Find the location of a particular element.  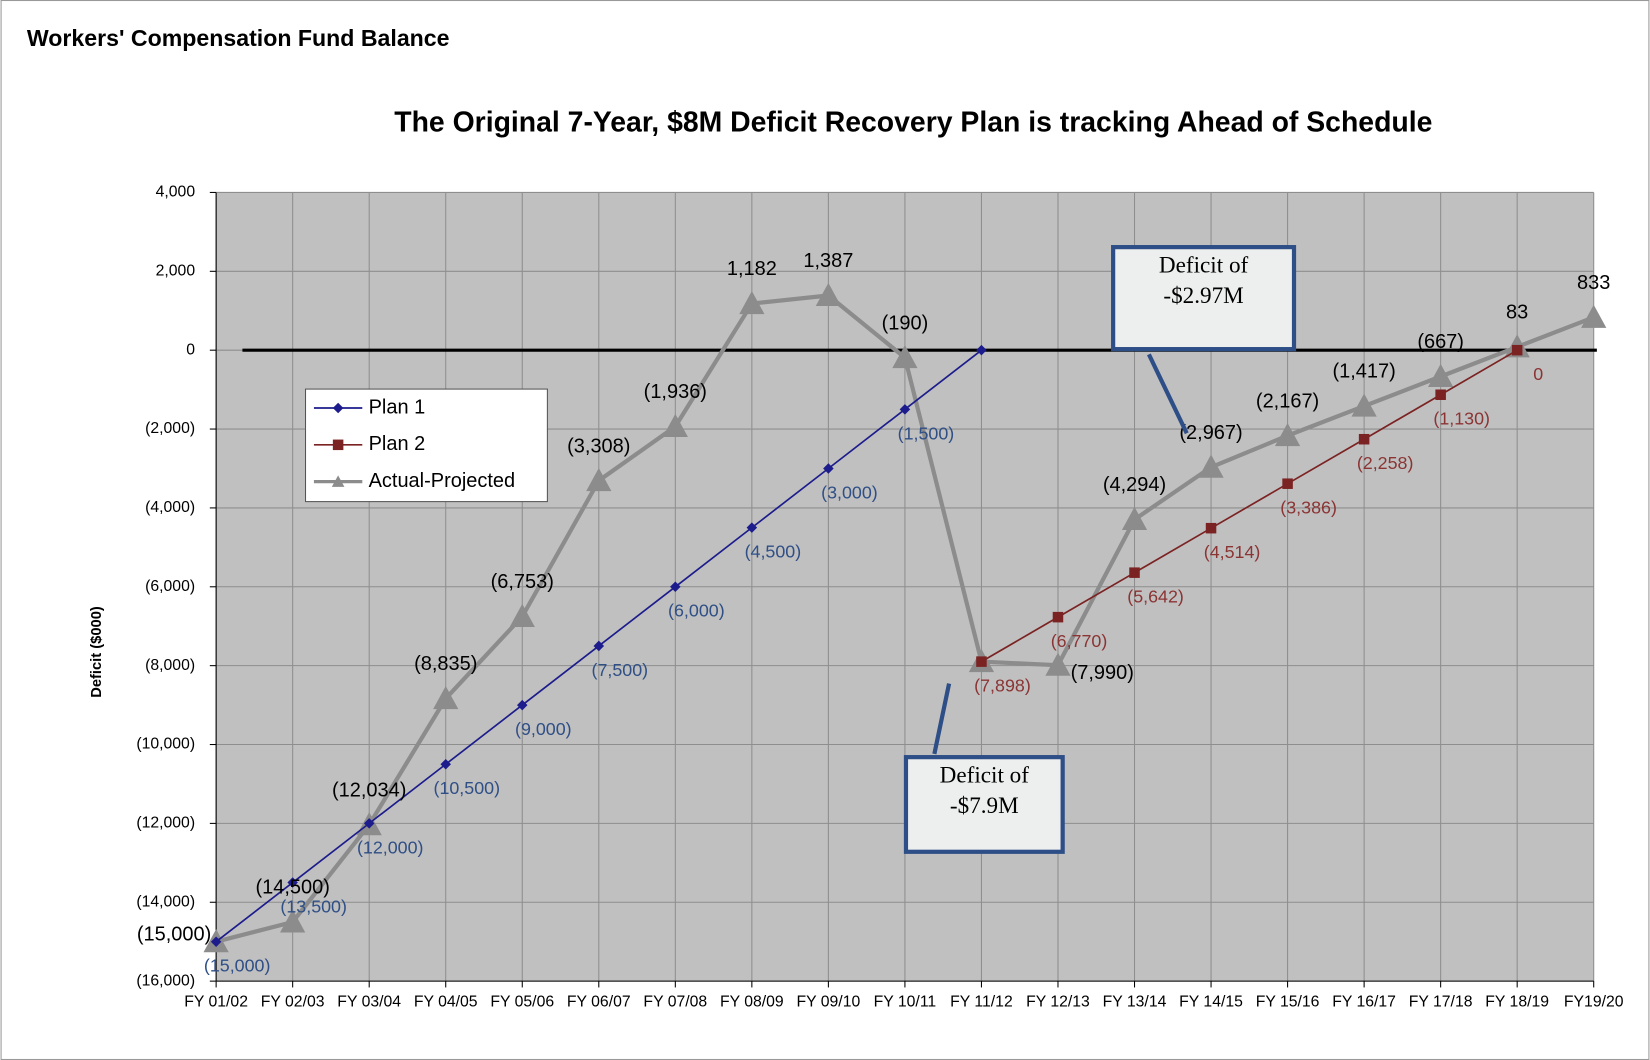

x-tick-label-box: FY19/20 is located at coordinates (1593, 1001).